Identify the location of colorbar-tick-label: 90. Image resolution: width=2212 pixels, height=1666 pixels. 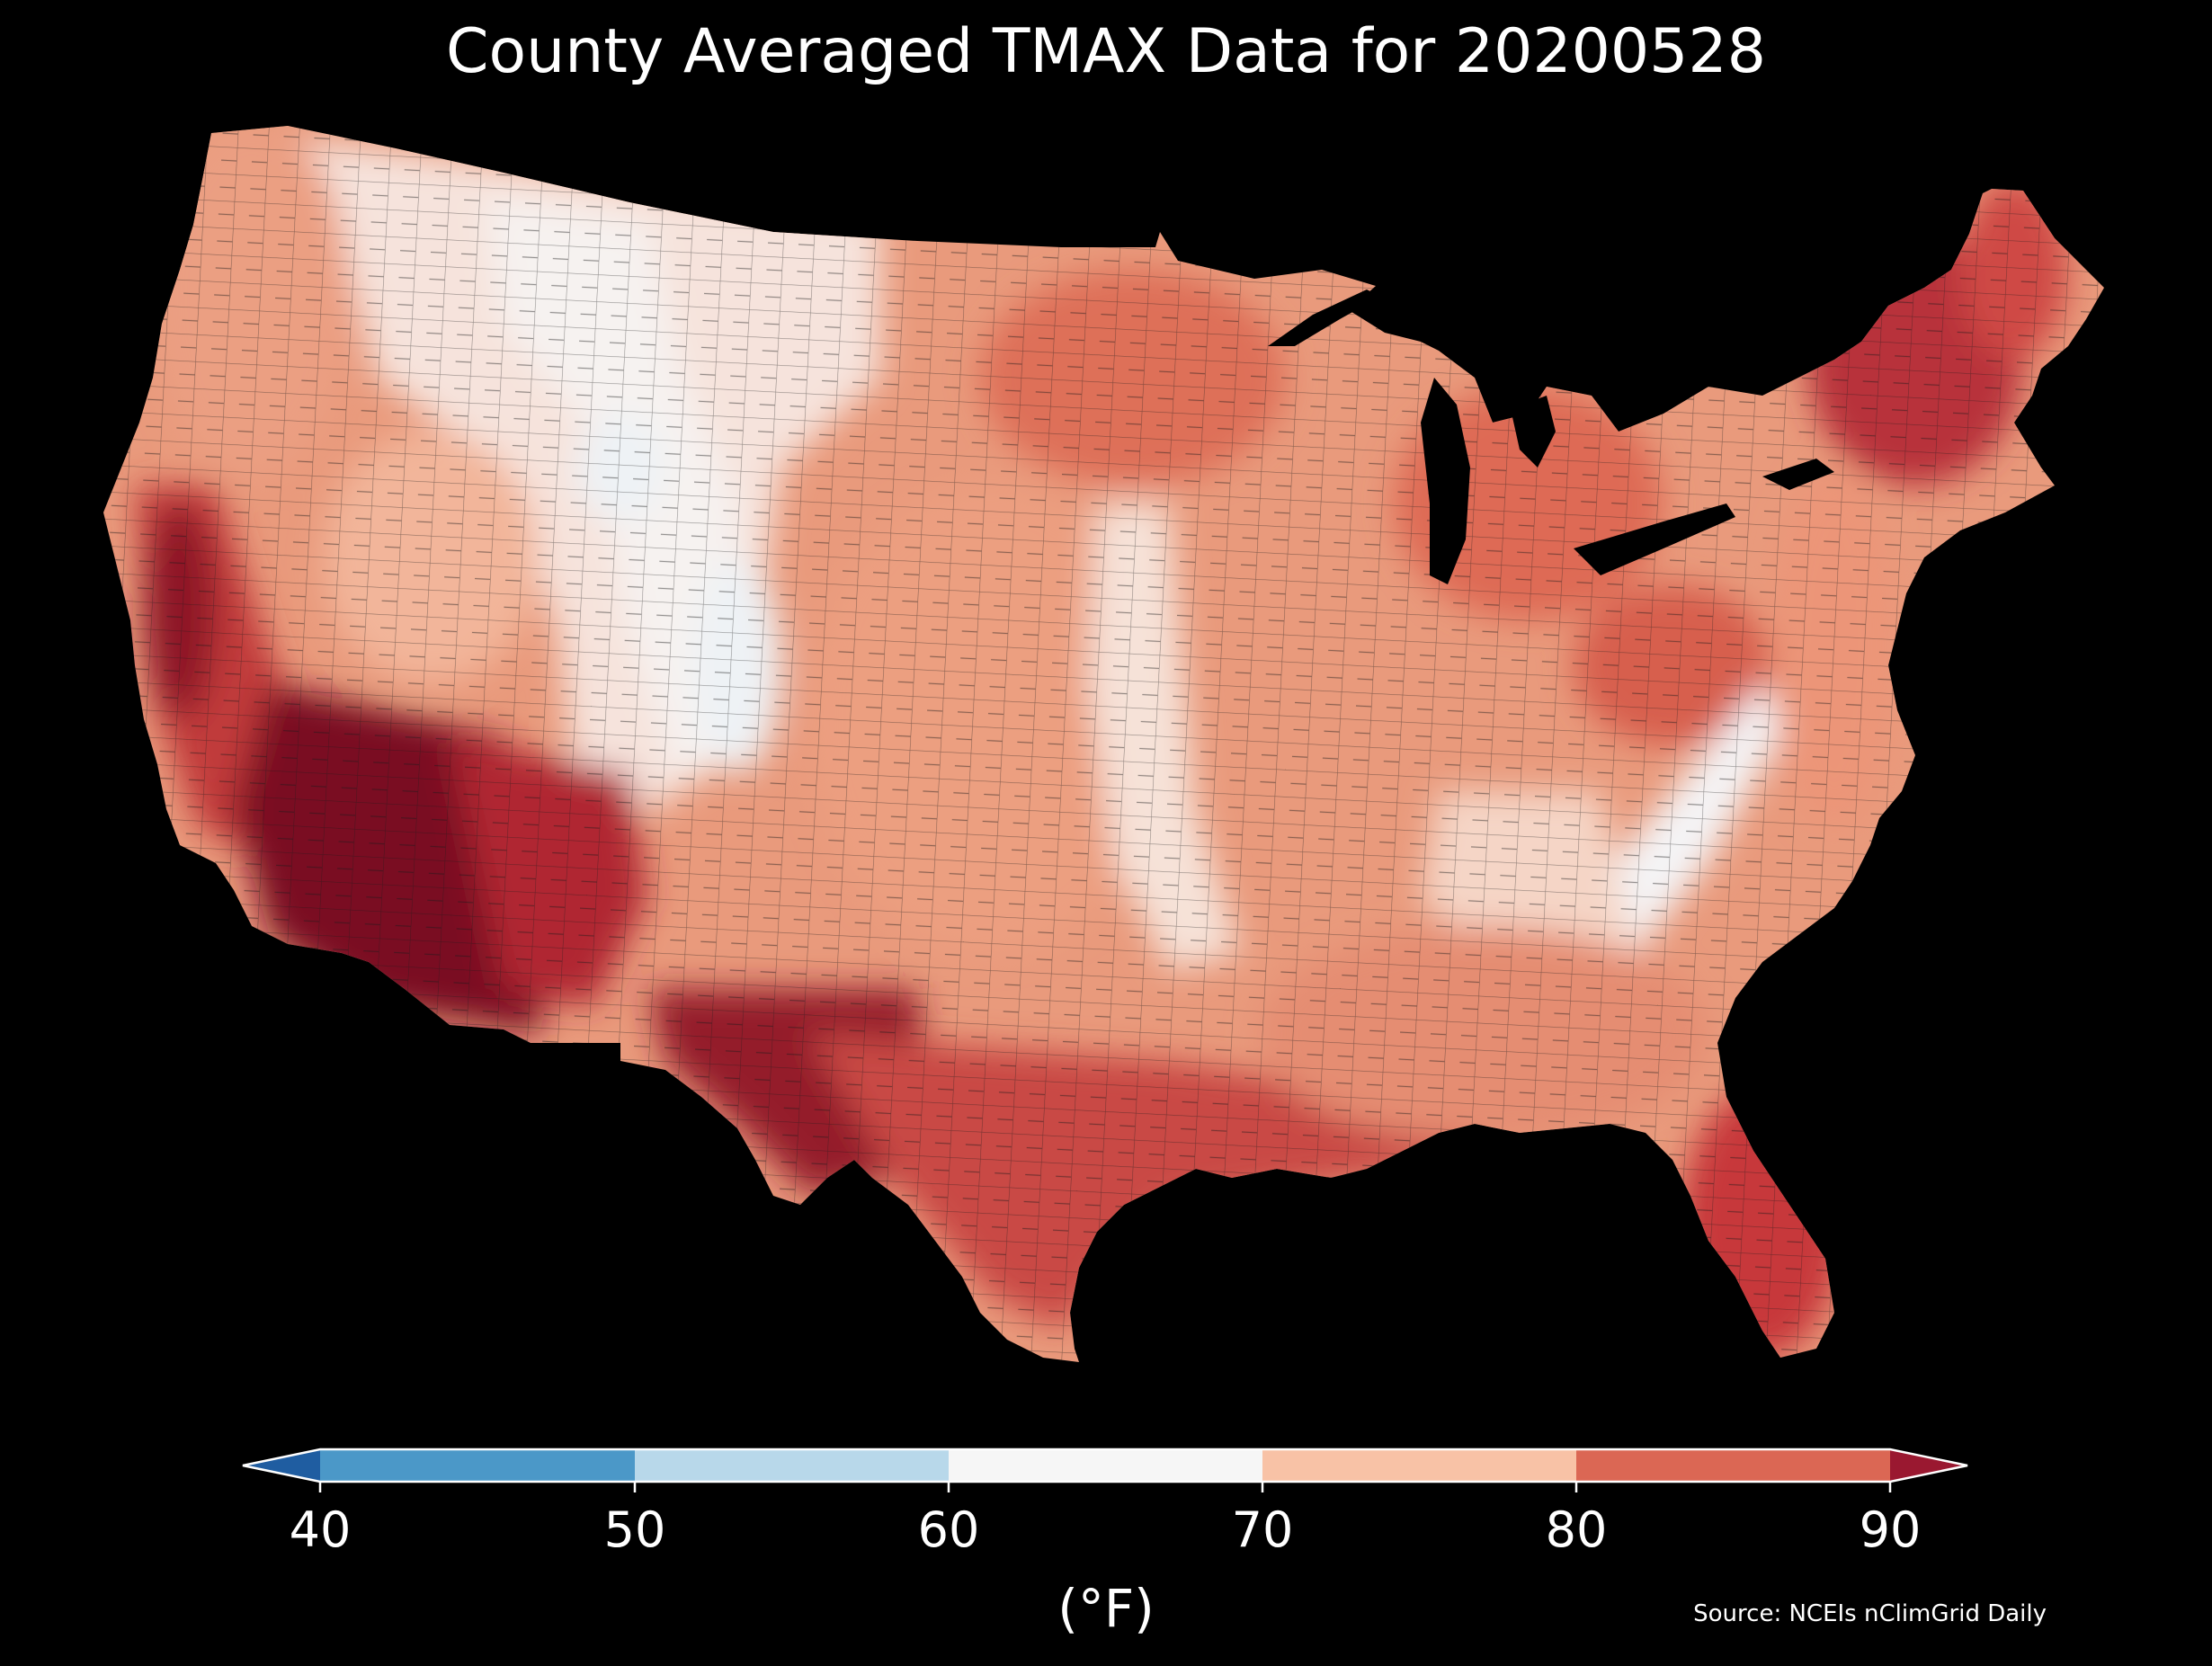
(1890, 1530).